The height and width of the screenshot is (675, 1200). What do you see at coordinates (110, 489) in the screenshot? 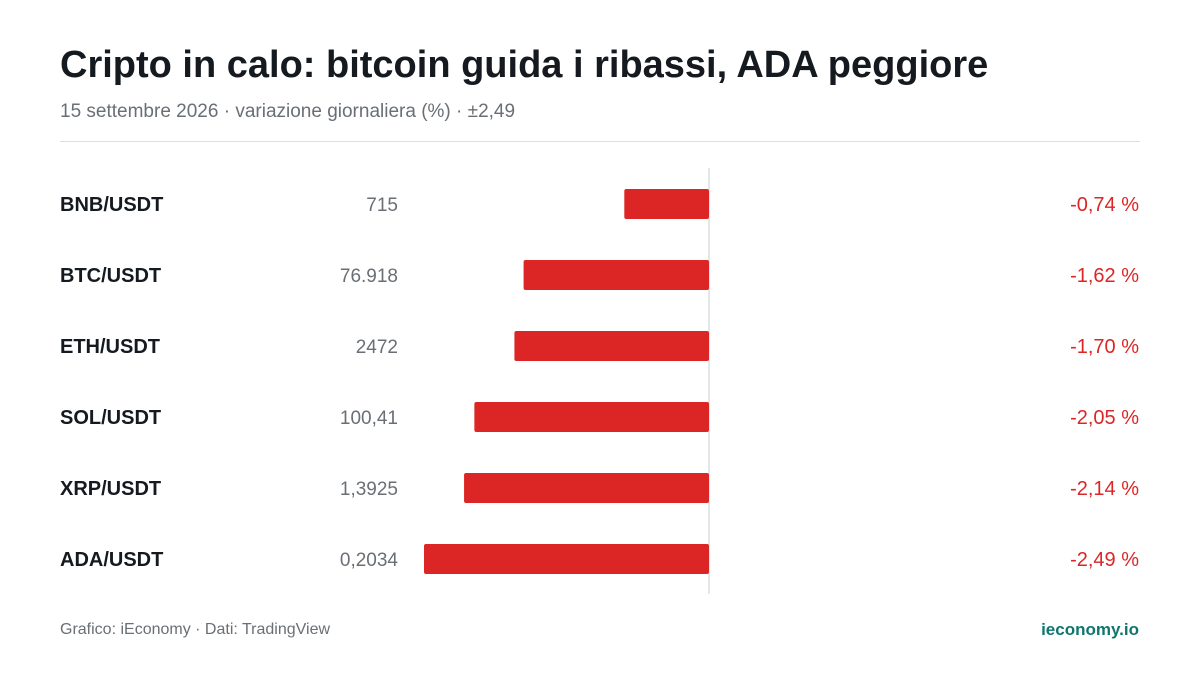
I see `pair-label: XRP/USDT` at bounding box center [110, 489].